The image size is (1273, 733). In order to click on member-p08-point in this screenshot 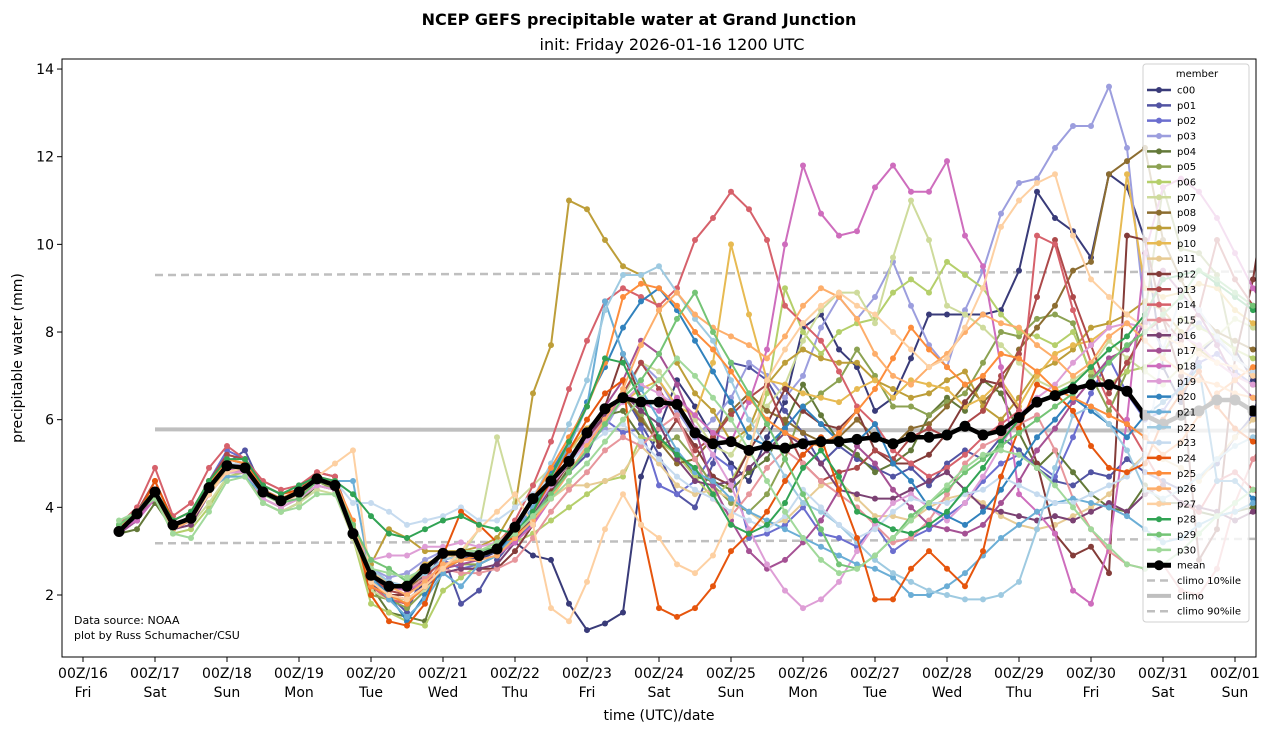, I will do `click(1127, 161)`.